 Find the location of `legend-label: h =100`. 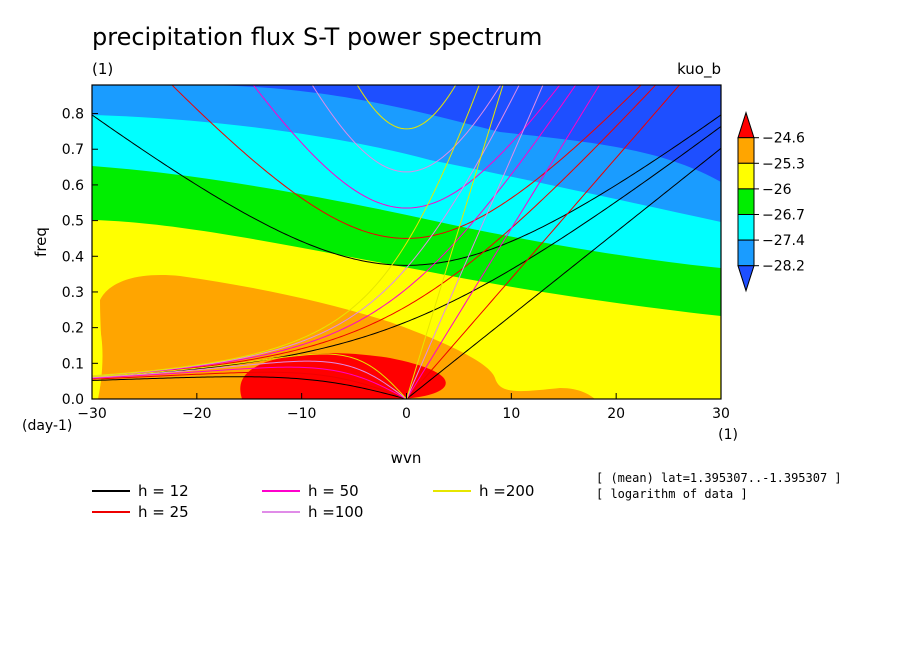

legend-label: h =100 is located at coordinates (335, 512).